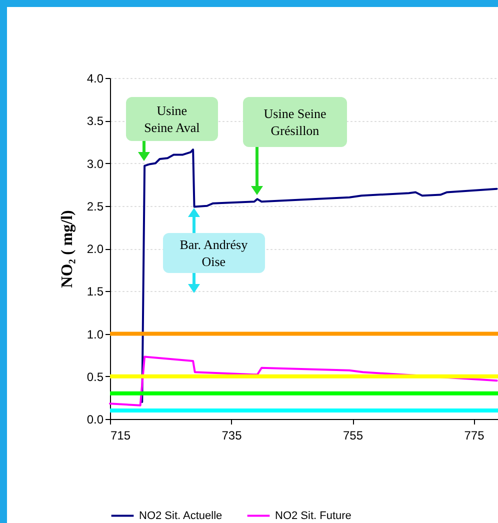  I want to click on y-tick-label: 1.0, so click(95, 334).